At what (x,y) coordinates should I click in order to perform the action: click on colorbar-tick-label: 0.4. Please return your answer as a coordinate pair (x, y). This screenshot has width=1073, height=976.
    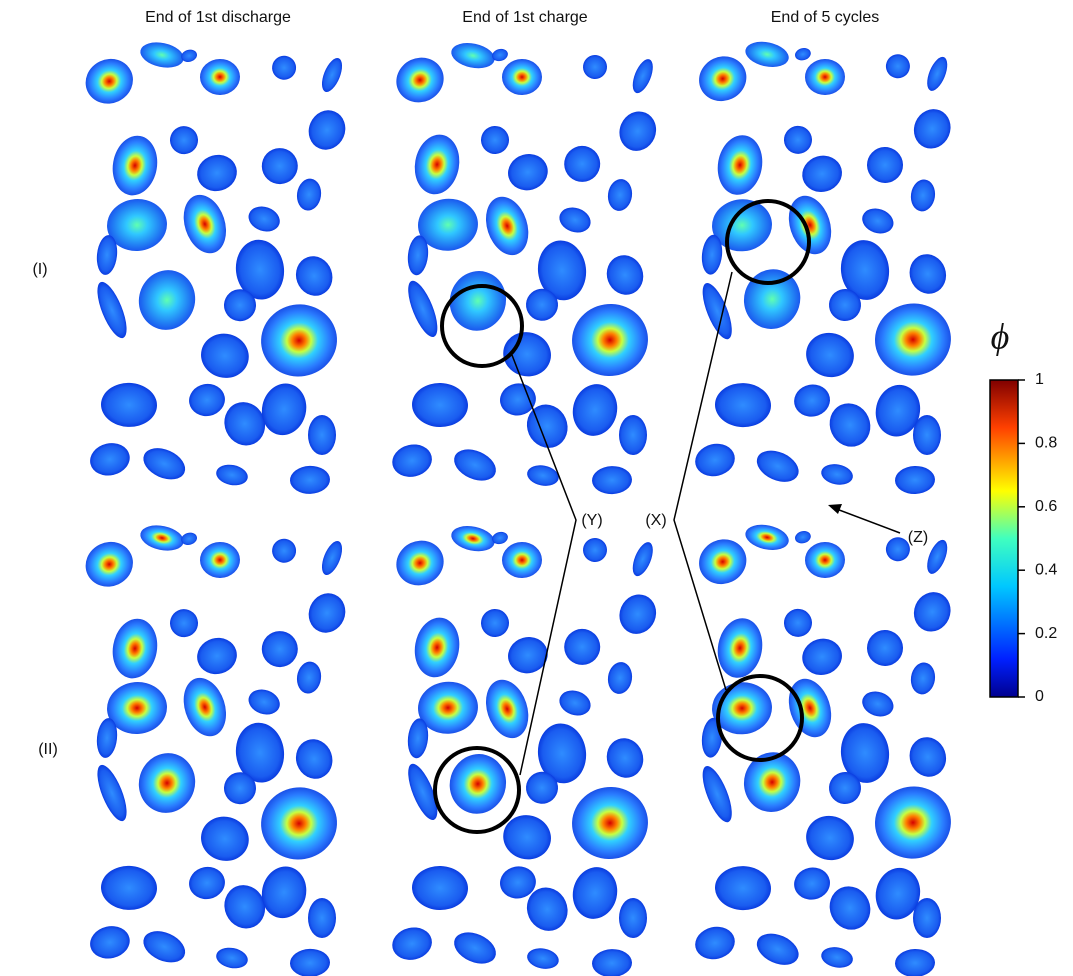
    Looking at the image, I should click on (1046, 569).